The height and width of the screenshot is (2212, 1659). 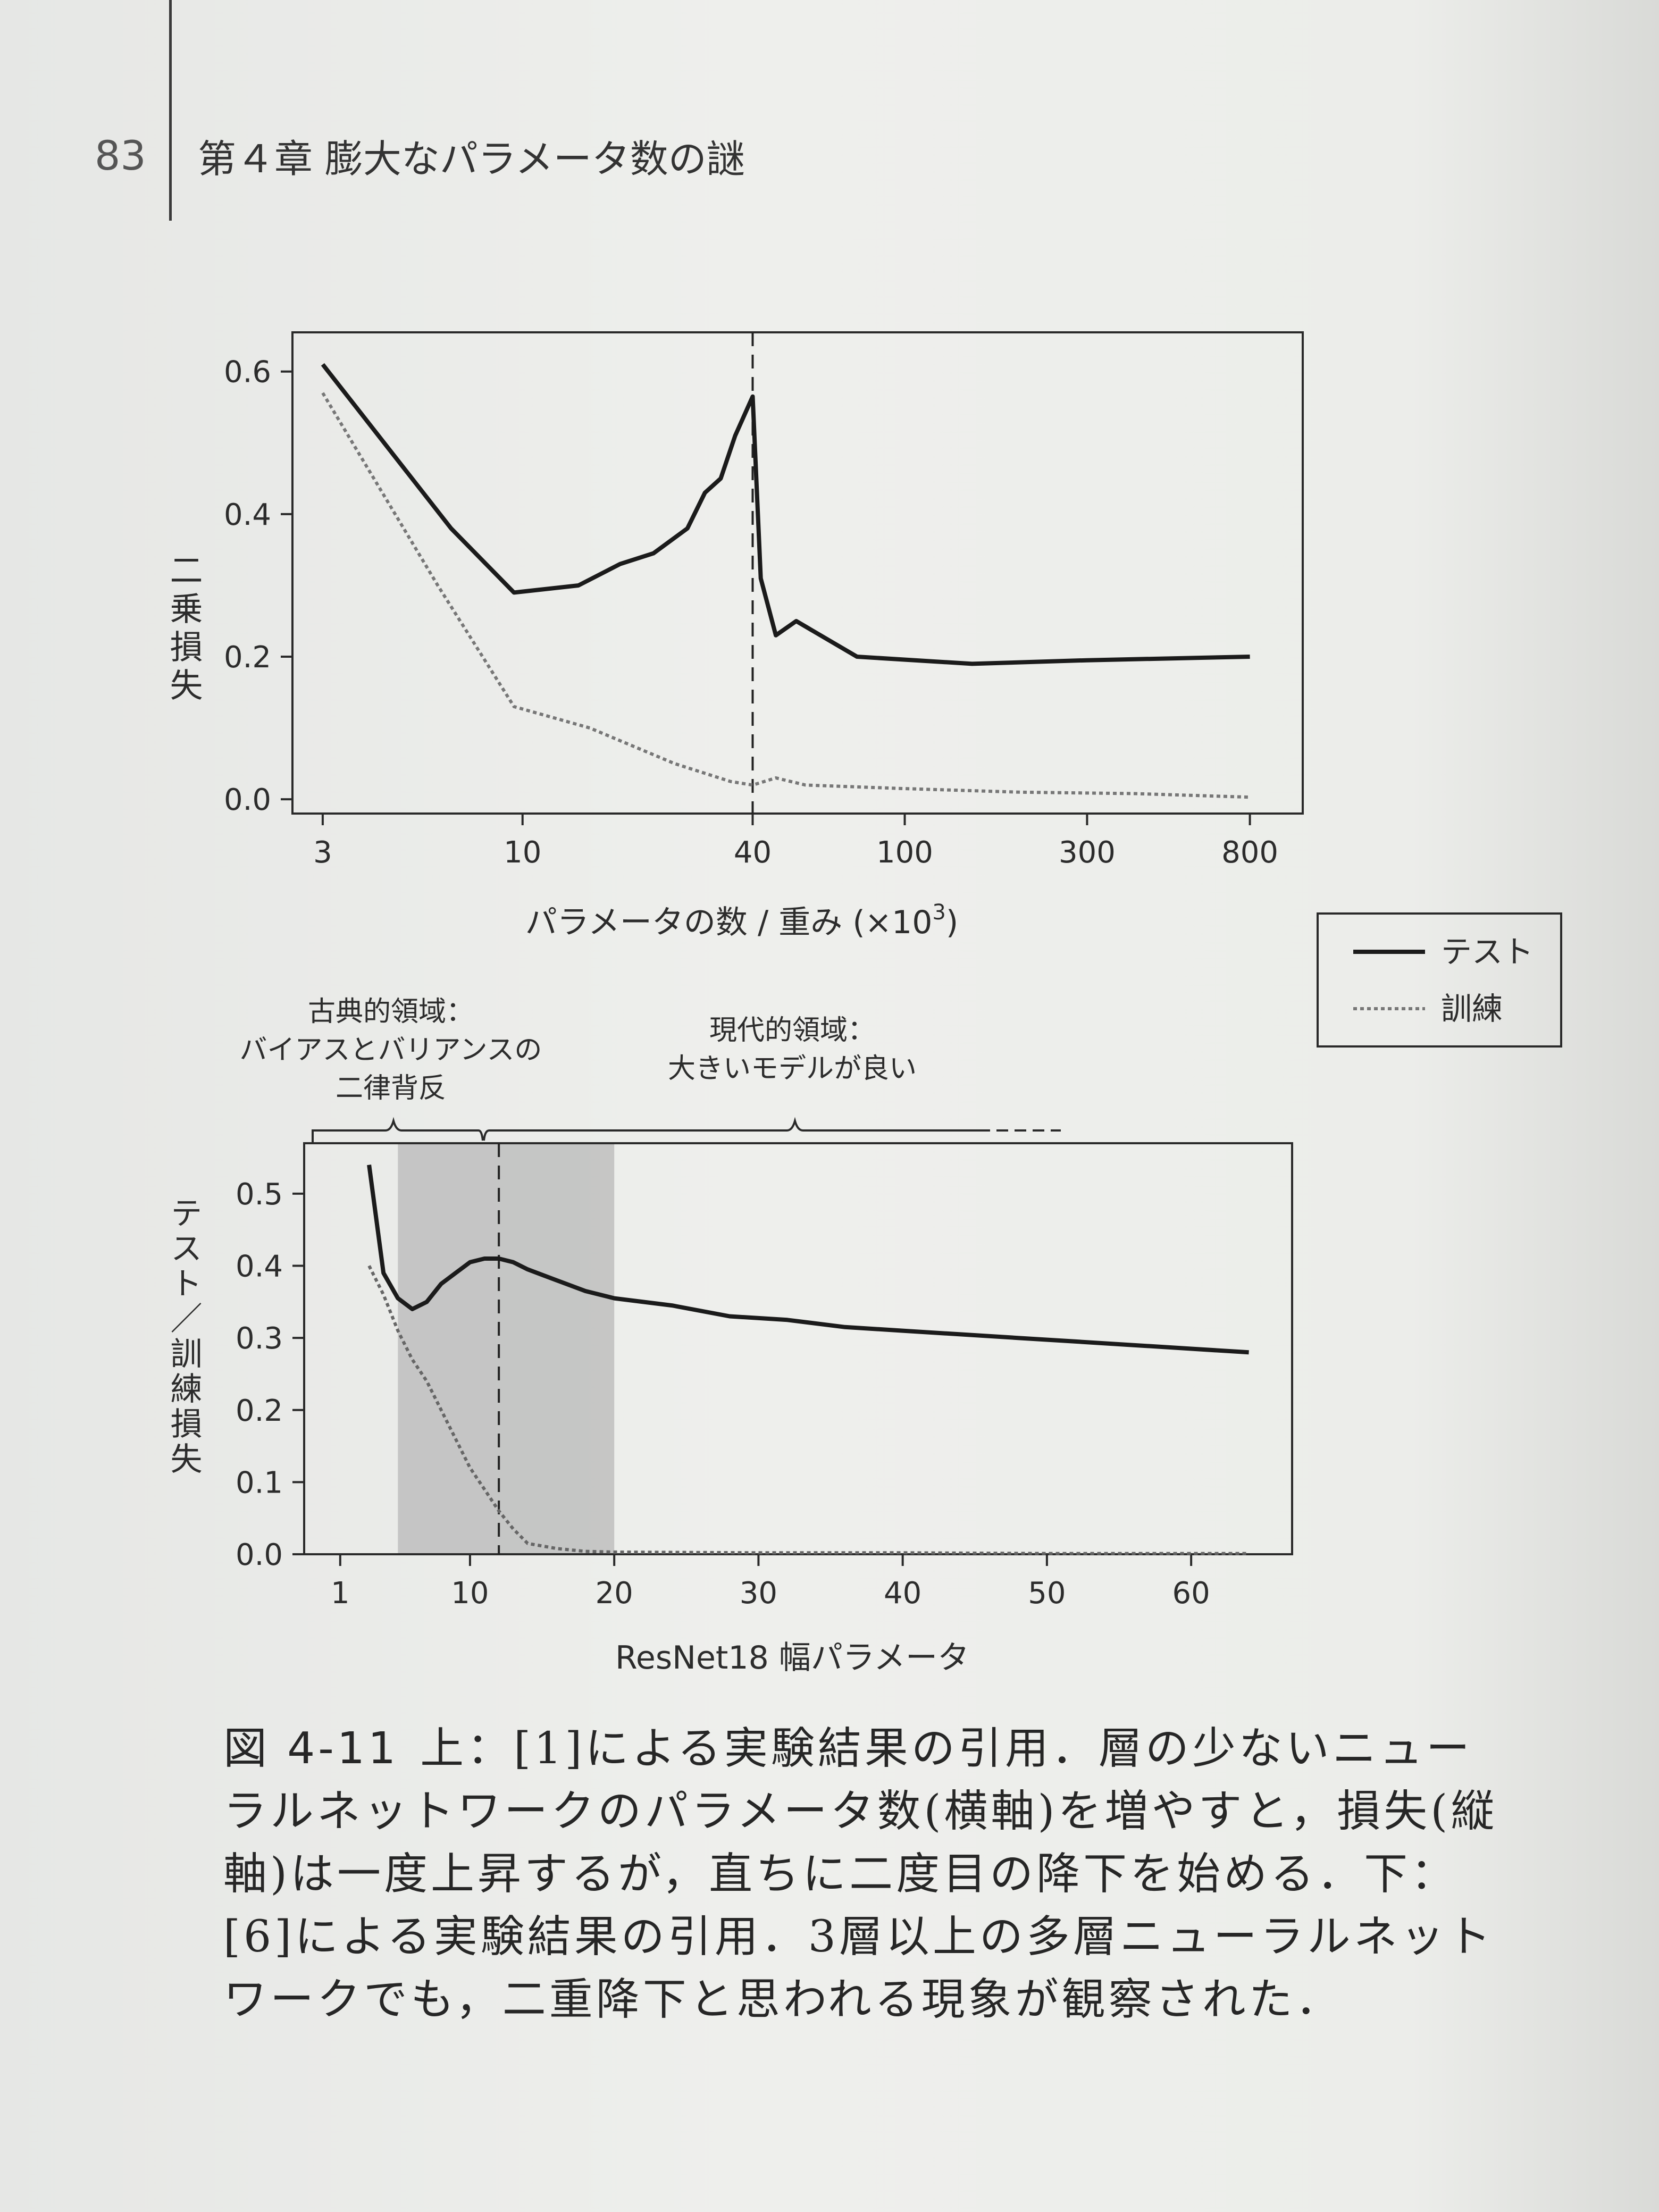 What do you see at coordinates (471, 159) in the screenshot?
I see `chapter-title: 第４章 膨大なパラメータ数の謎` at bounding box center [471, 159].